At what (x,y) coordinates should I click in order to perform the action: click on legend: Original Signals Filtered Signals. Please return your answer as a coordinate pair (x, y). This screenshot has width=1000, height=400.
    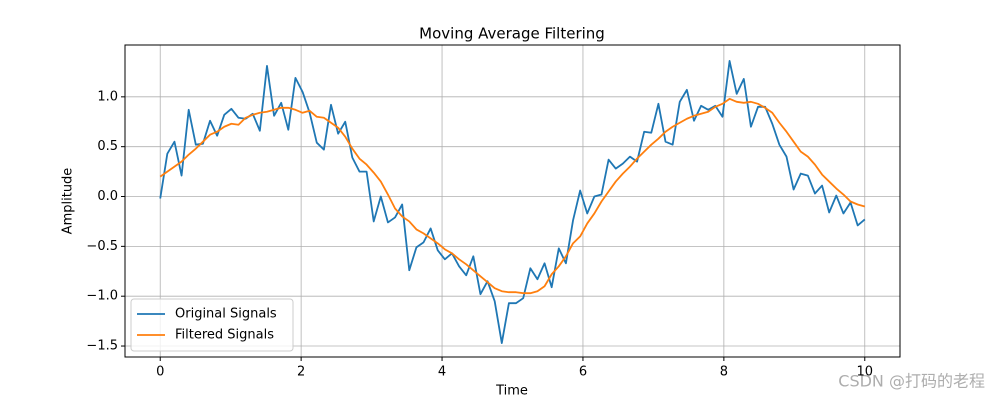
    Looking at the image, I should click on (212, 325).